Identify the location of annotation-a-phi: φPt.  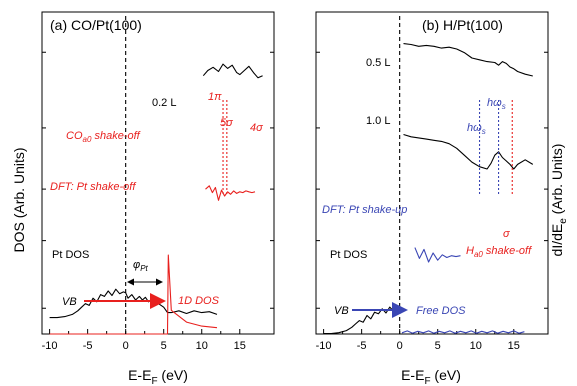
(141, 266).